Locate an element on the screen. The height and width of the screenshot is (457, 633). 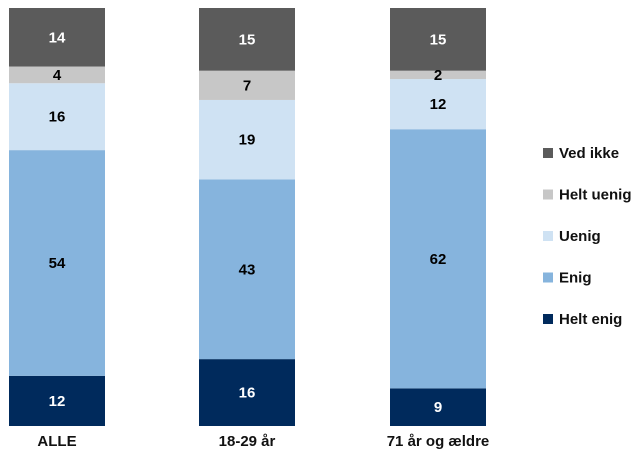
bar-segment-enig-18-29-år is located at coordinates (247, 269).